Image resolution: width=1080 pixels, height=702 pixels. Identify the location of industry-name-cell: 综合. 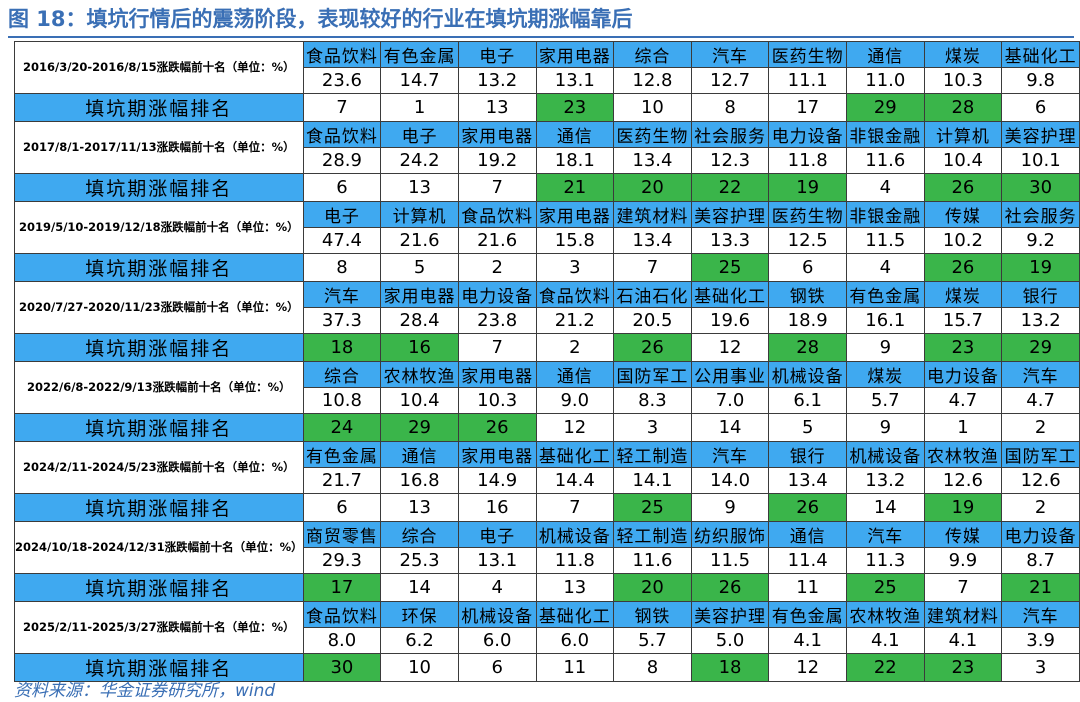
(419, 534).